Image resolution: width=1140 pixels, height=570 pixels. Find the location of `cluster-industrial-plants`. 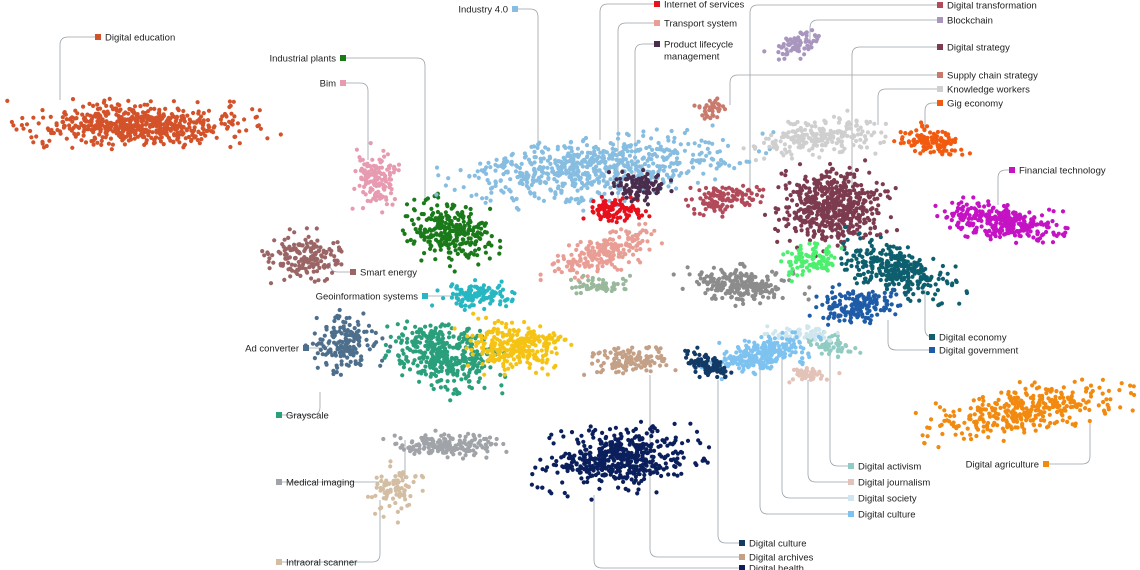

cluster-industrial-plants is located at coordinates (451, 232).